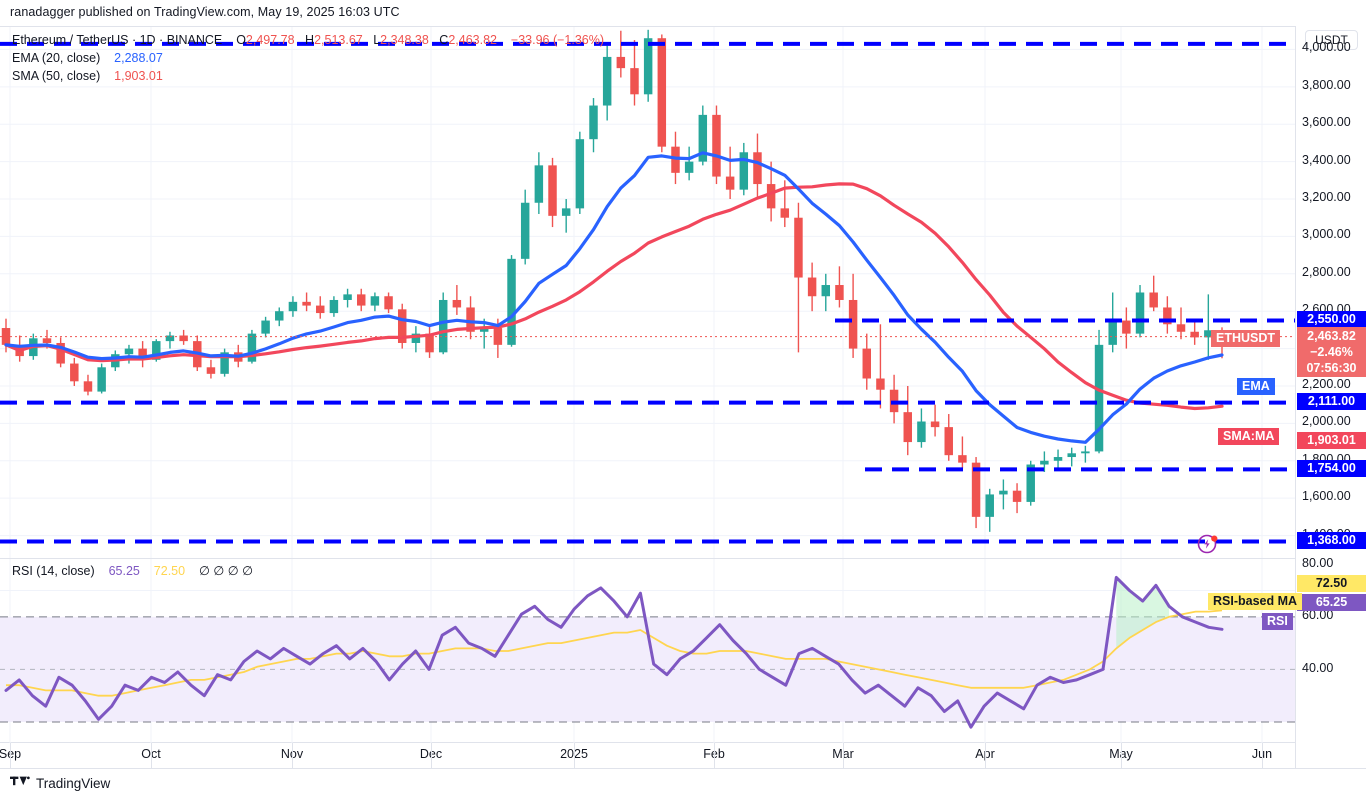 The width and height of the screenshot is (1366, 801). Describe the element at coordinates (683, 756) in the screenshot. I see `time-scale: SepOctNovDec2025FebMarAprMayJun` at that location.